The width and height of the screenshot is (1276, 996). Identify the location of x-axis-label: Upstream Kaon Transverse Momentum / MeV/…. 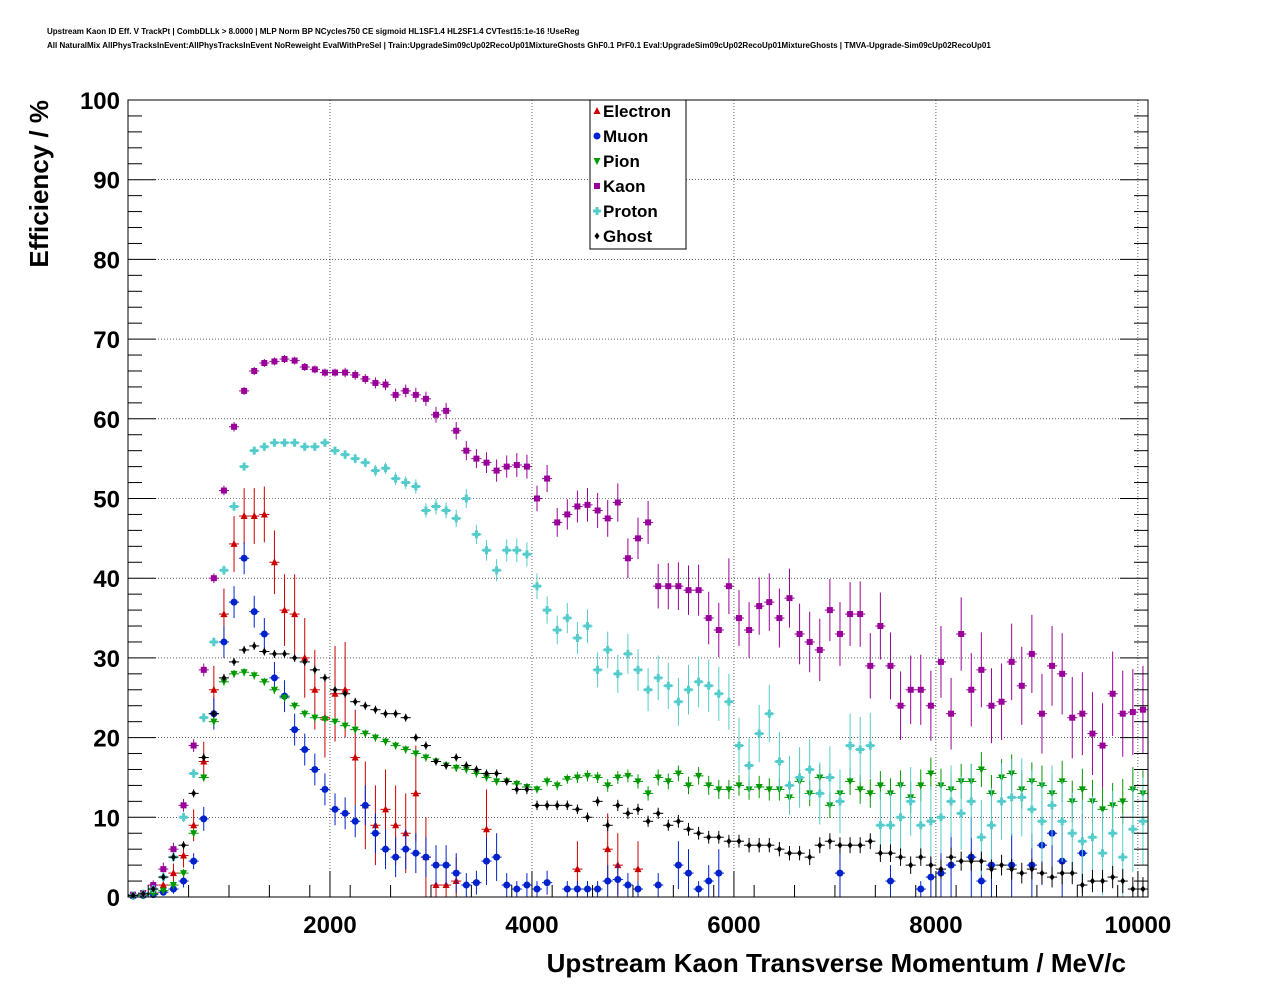
(836, 963).